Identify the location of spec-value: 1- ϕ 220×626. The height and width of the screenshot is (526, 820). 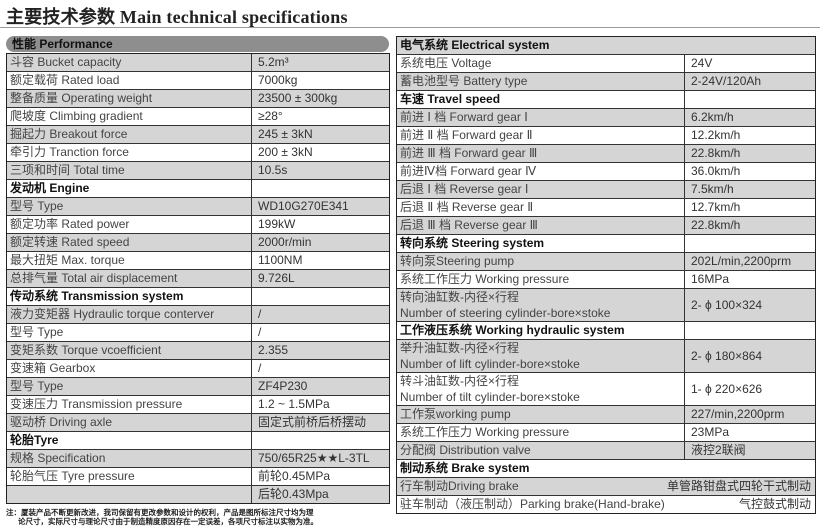
(727, 388).